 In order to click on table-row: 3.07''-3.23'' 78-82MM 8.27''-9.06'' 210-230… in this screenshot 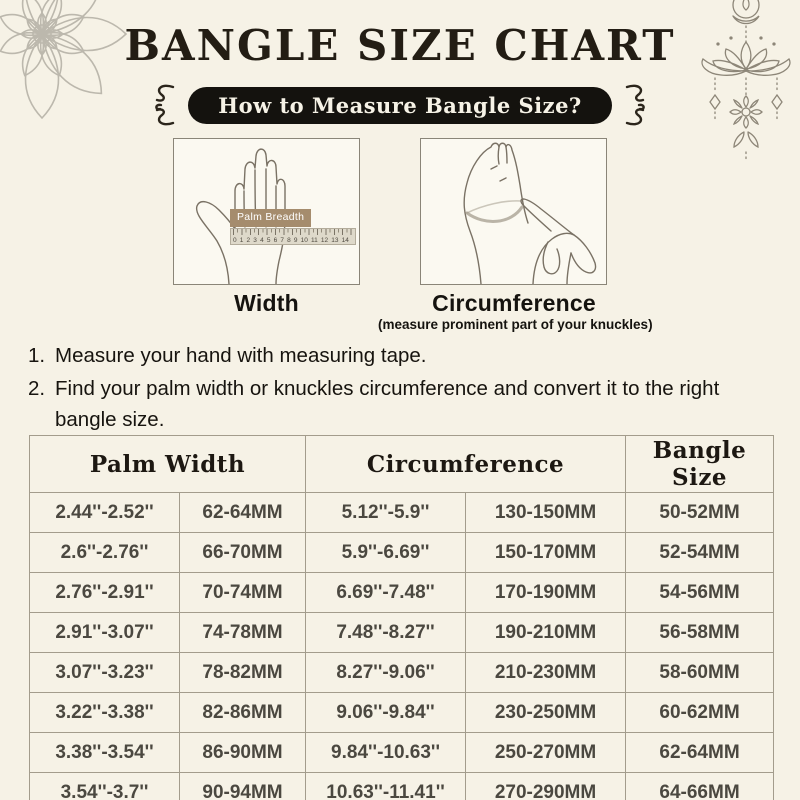, I will do `click(402, 672)`.